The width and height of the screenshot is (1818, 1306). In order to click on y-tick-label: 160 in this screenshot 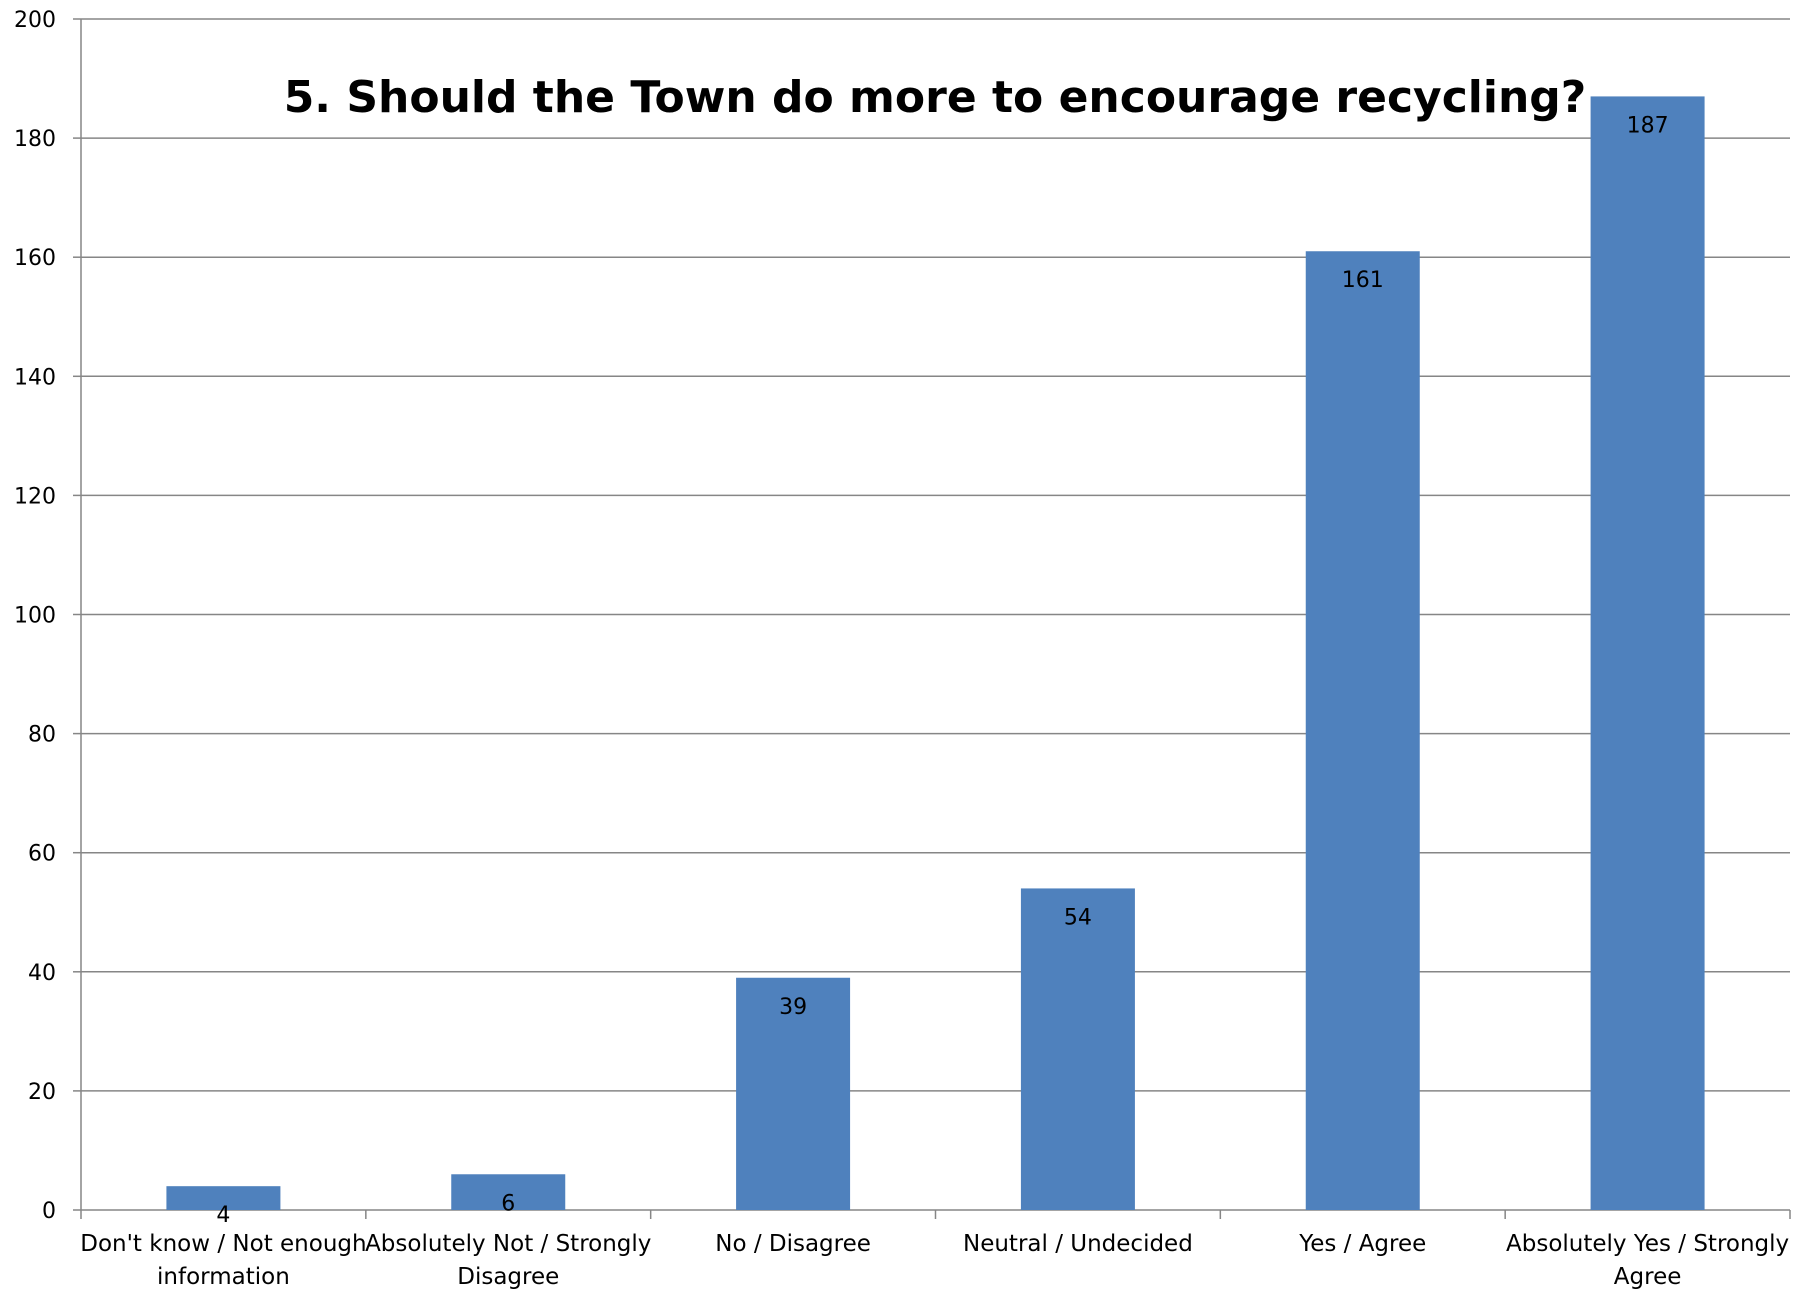, I will do `click(35, 258)`.